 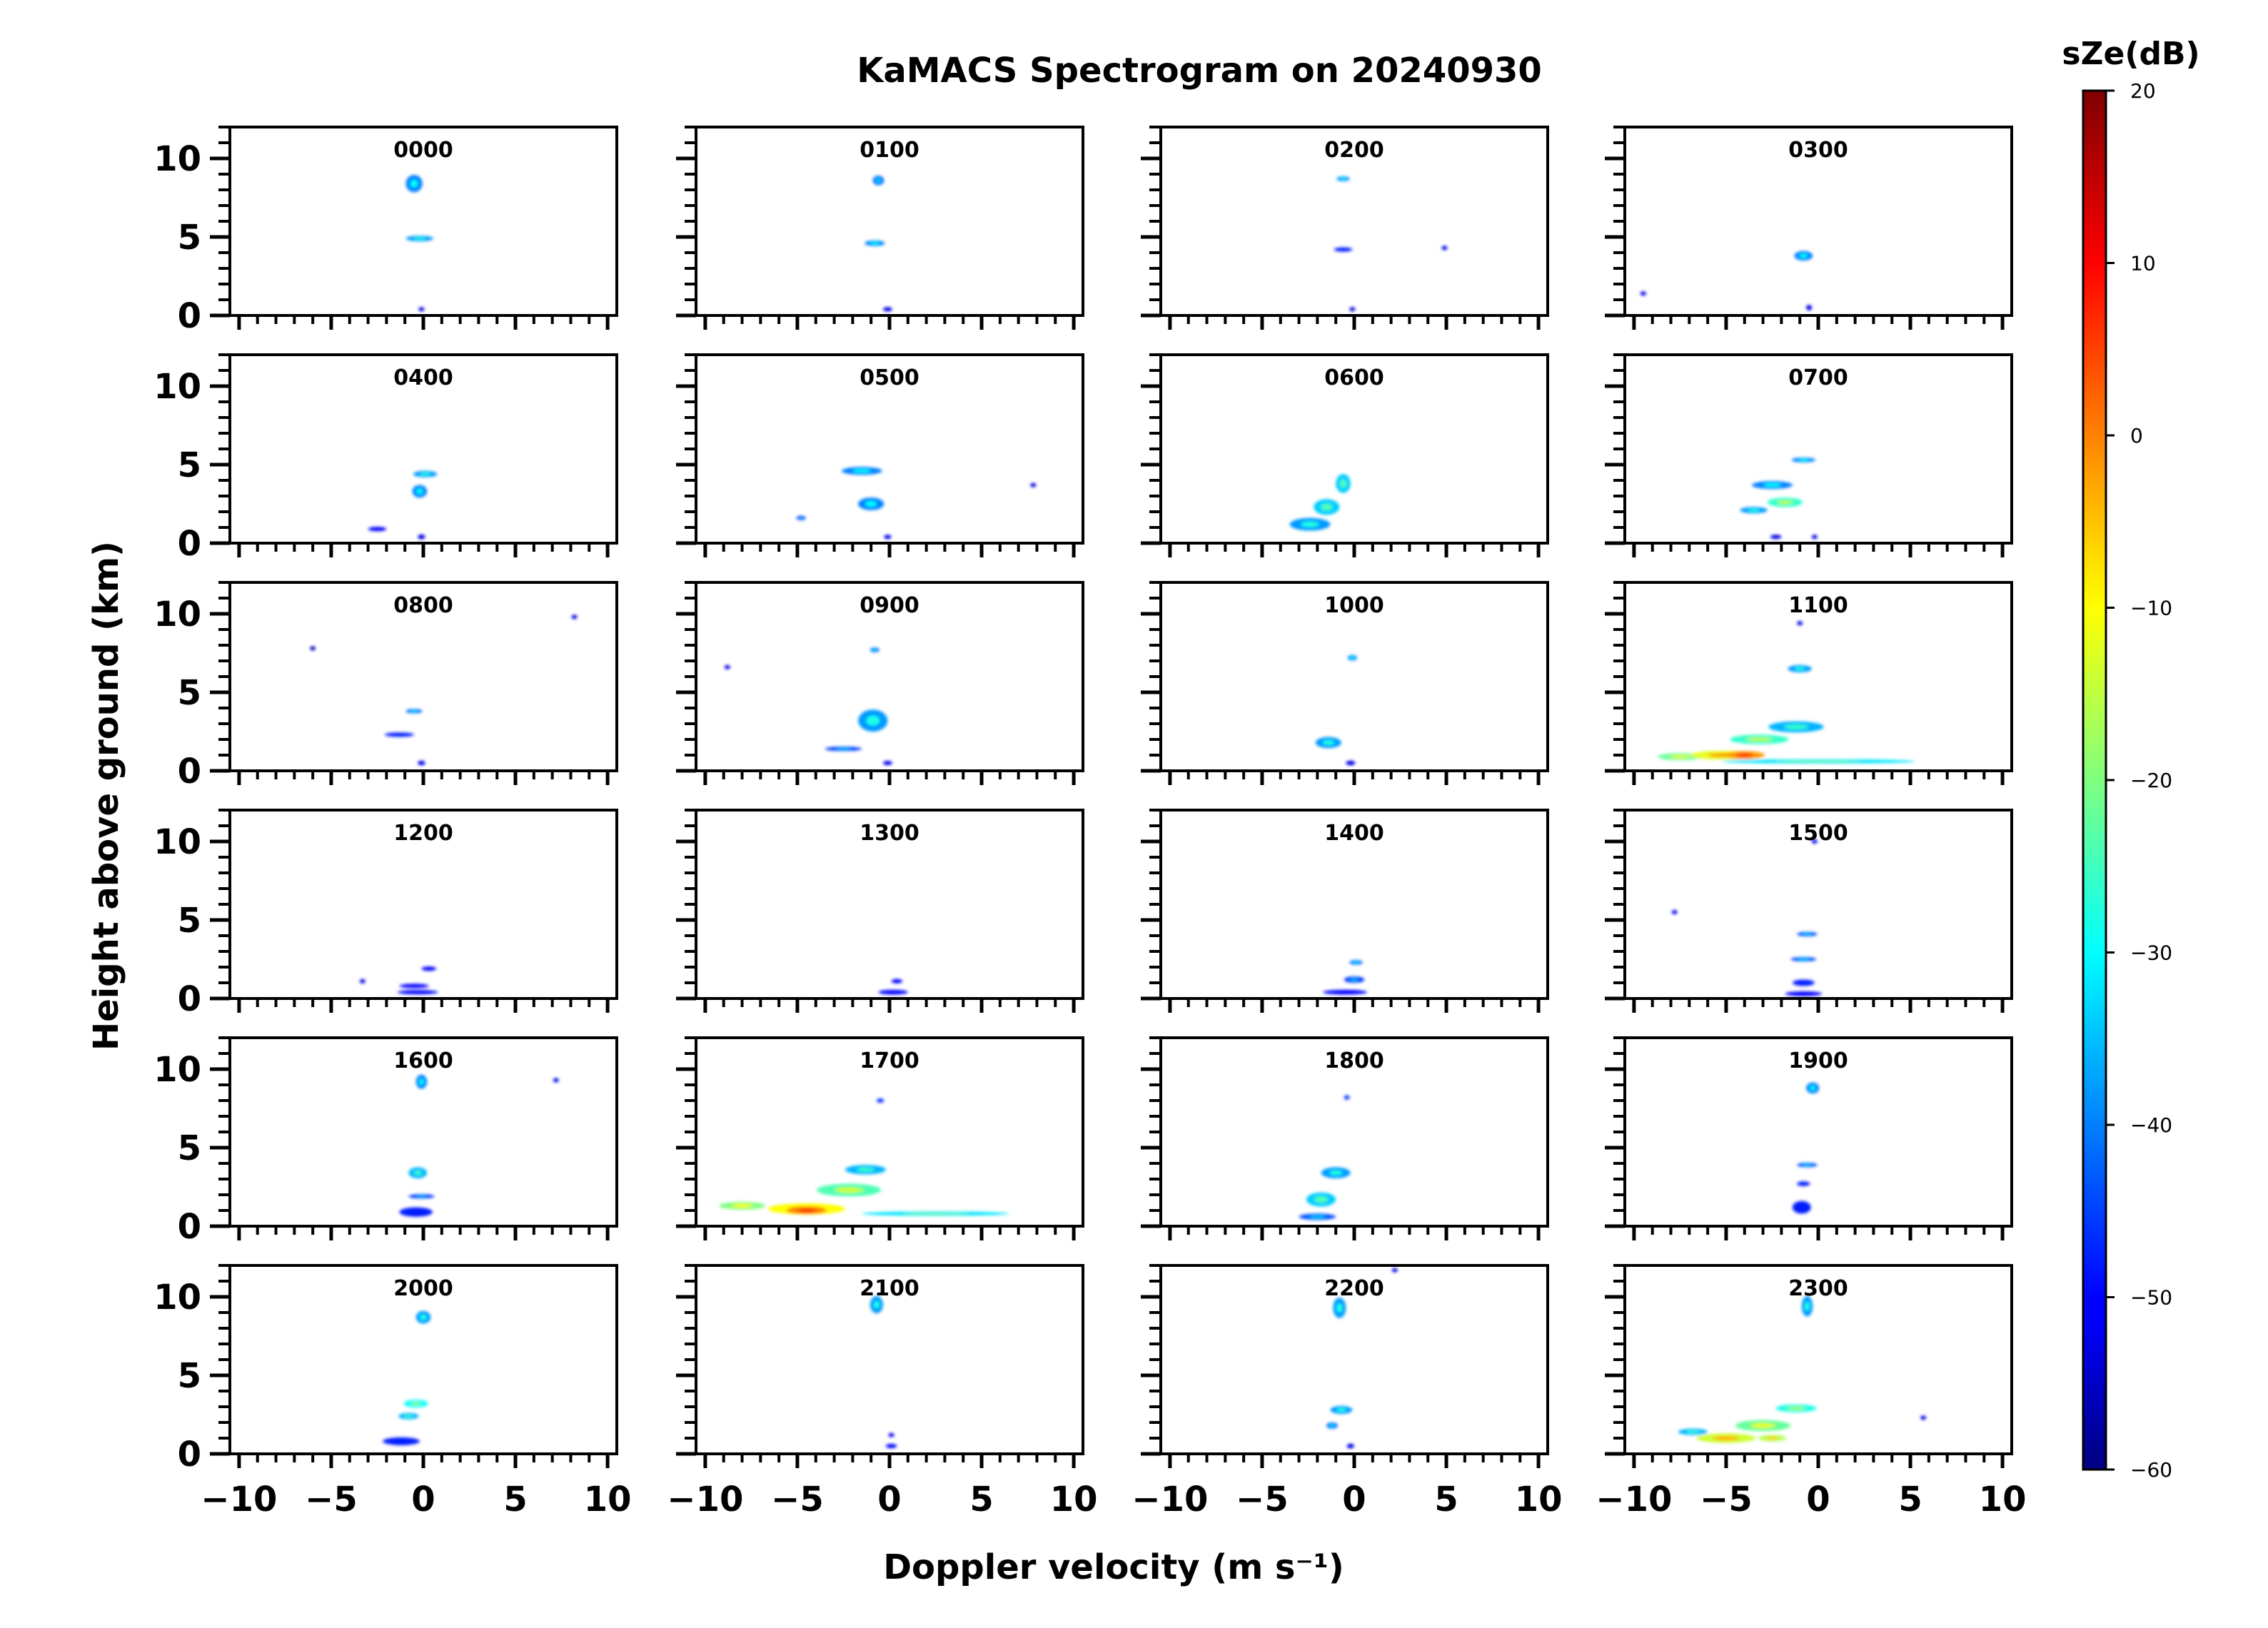 I want to click on colorbar-tick-label: 10, so click(x=2143, y=263).